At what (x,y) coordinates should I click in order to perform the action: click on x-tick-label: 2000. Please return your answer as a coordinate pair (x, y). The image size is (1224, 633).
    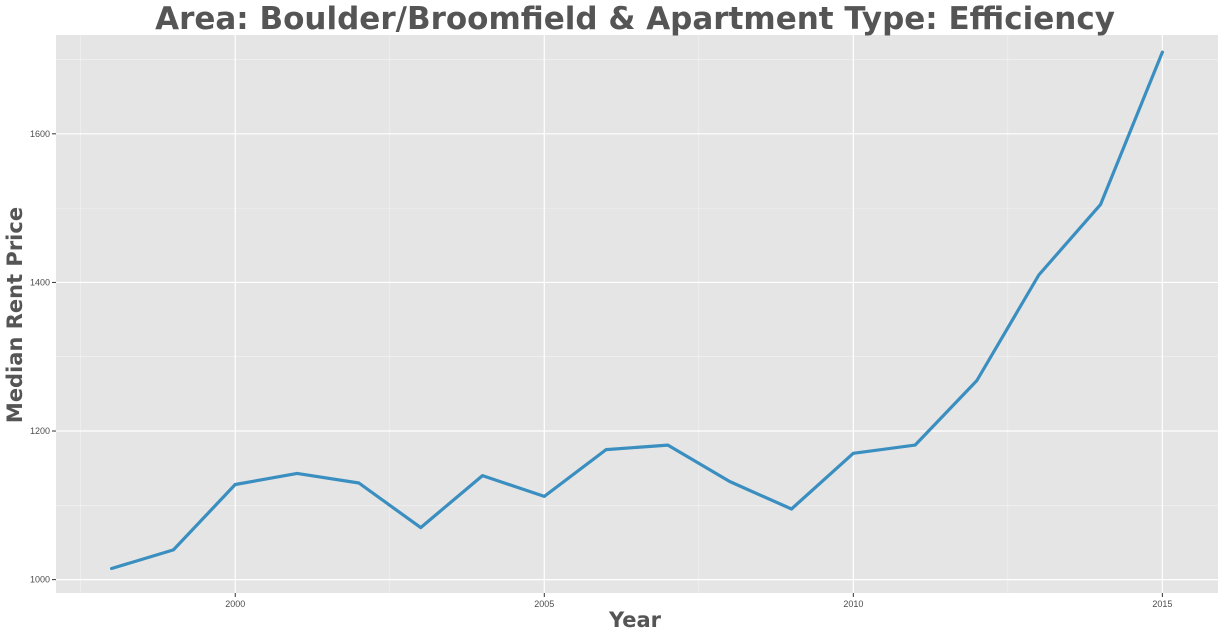
    Looking at the image, I should click on (235, 604).